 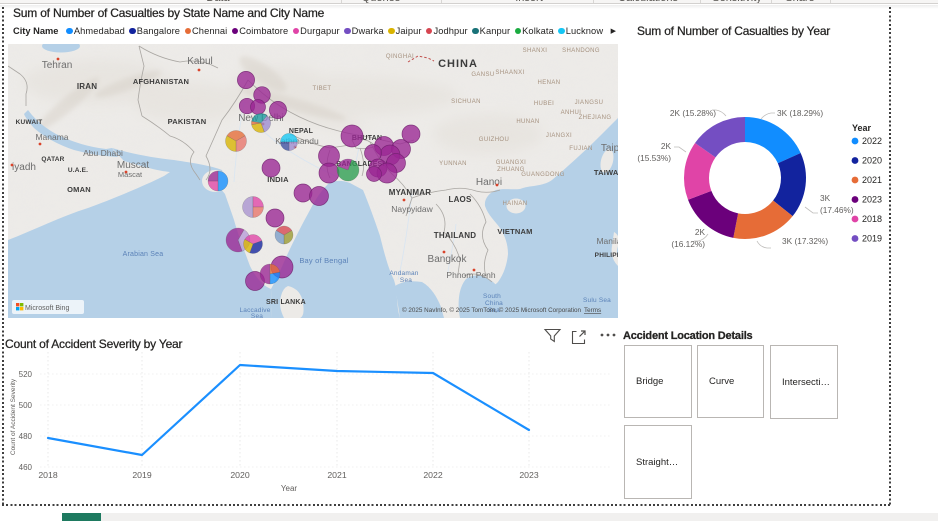 What do you see at coordinates (511, 170) in the screenshot?
I see `svg-text: ZHUANG` at bounding box center [511, 170].